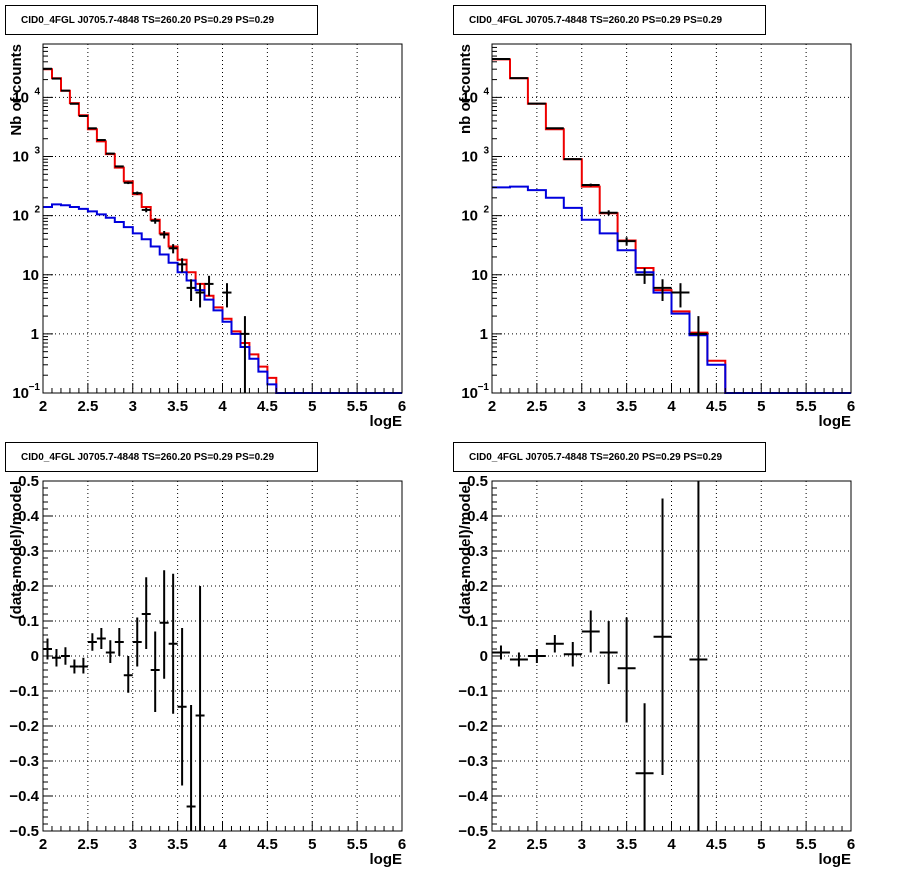  Describe the element at coordinates (28, 481) in the screenshot. I see `y-tick-label: 0.5` at that location.